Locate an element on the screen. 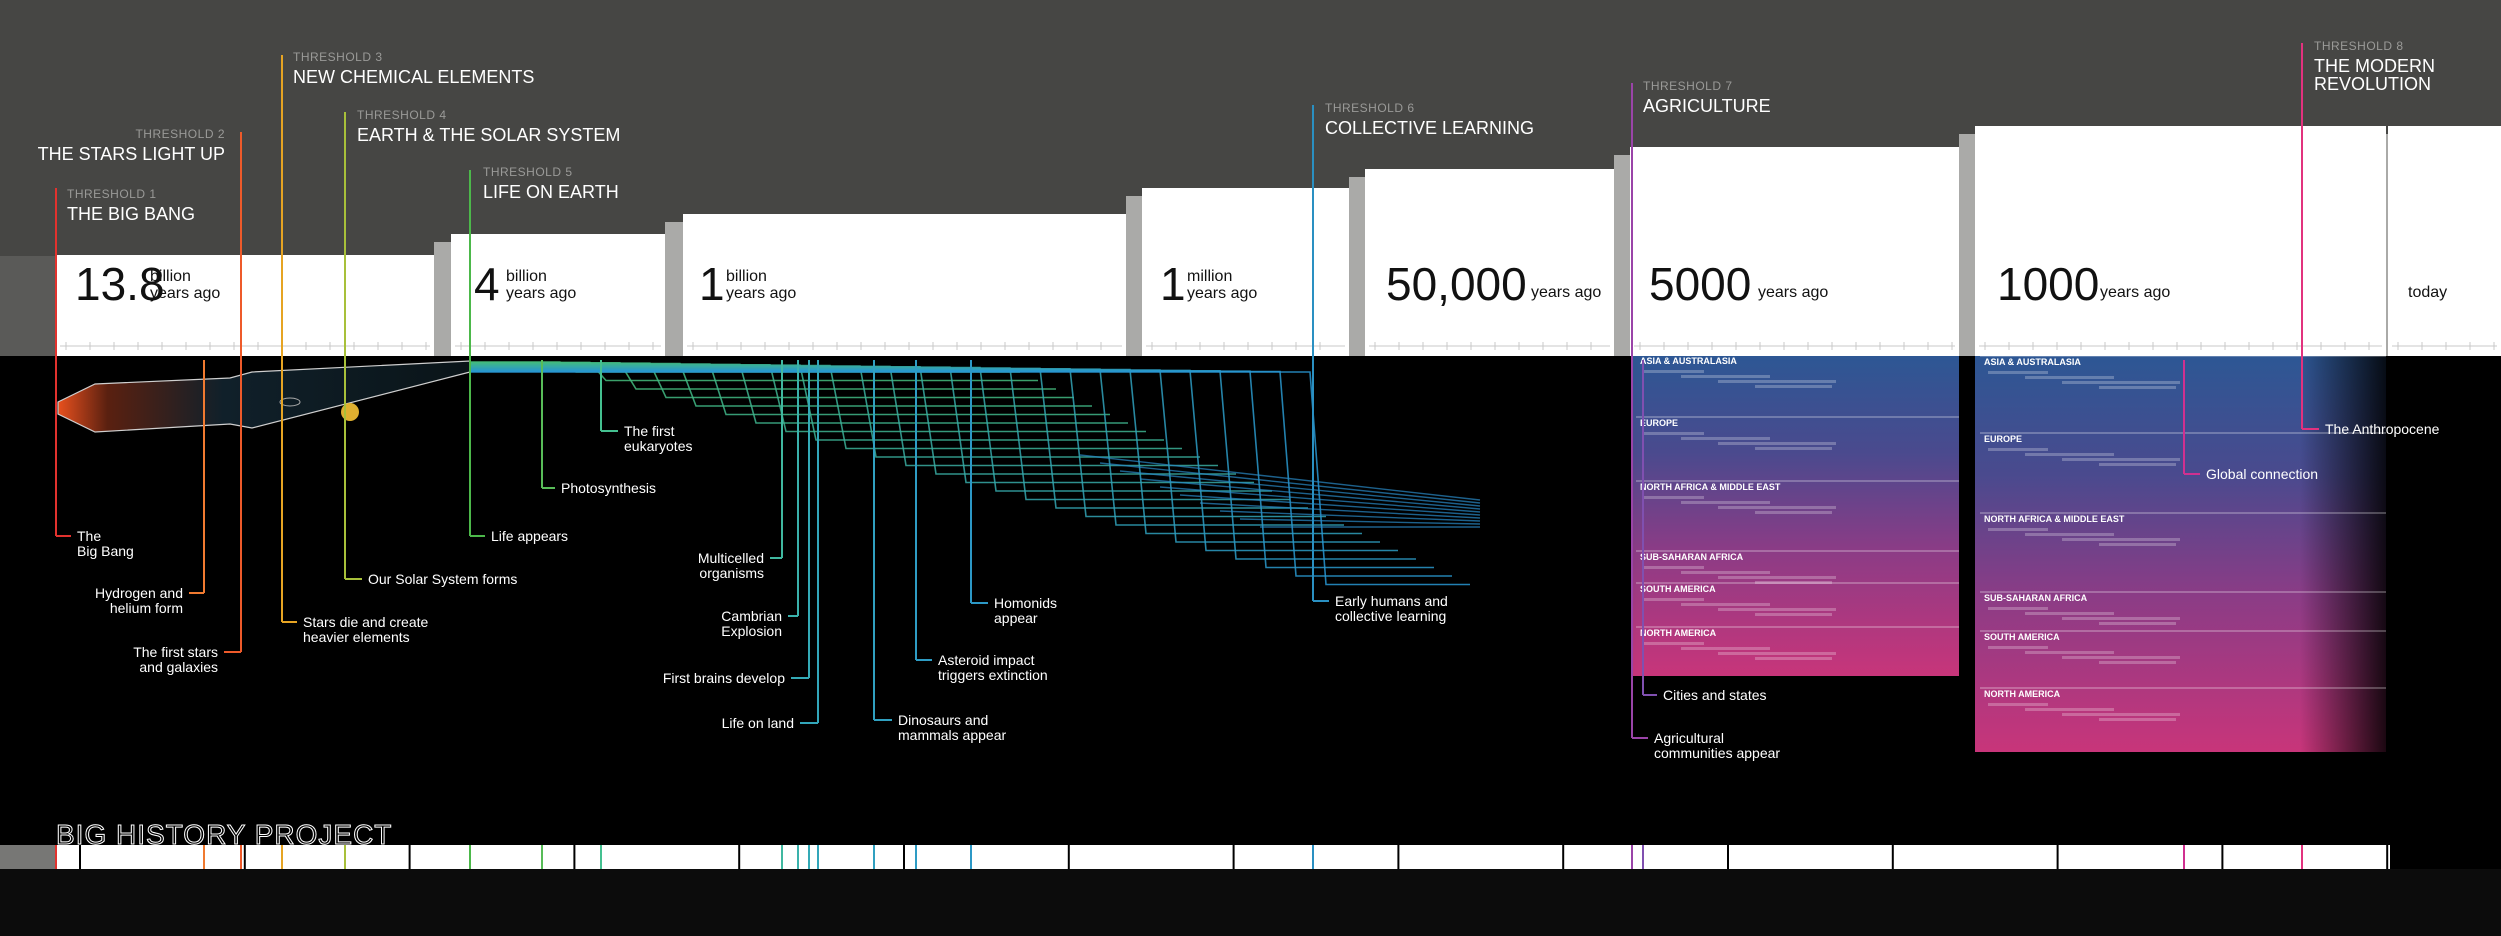 Image resolution: width=2501 pixels, height=936 pixels. event-label: Homonids is located at coordinates (1025, 603).